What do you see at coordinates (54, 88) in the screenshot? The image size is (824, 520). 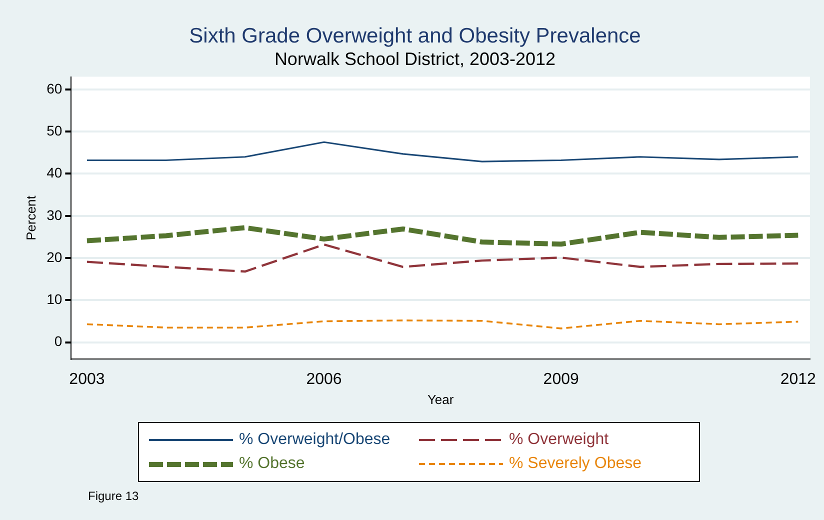 I see `y-tick-label: 60` at bounding box center [54, 88].